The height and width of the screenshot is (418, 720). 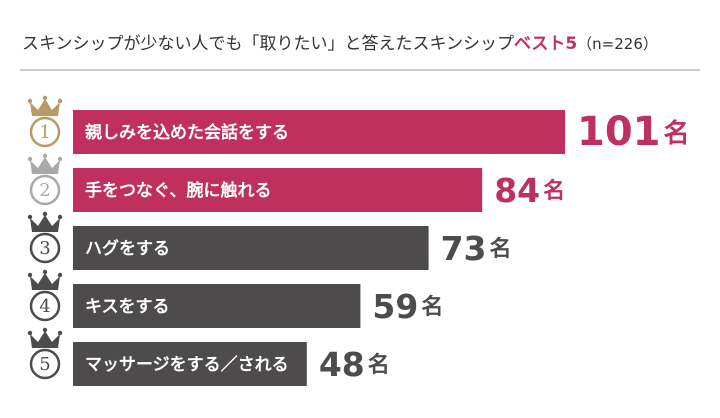 I want to click on rank-number: 4, so click(x=44, y=306).